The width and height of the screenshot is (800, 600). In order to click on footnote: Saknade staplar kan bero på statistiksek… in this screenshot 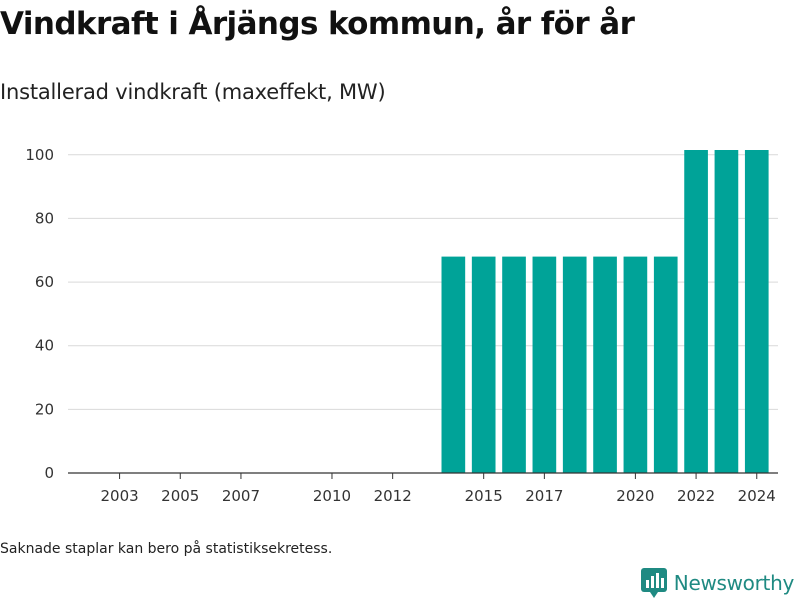, I will do `click(166, 549)`.